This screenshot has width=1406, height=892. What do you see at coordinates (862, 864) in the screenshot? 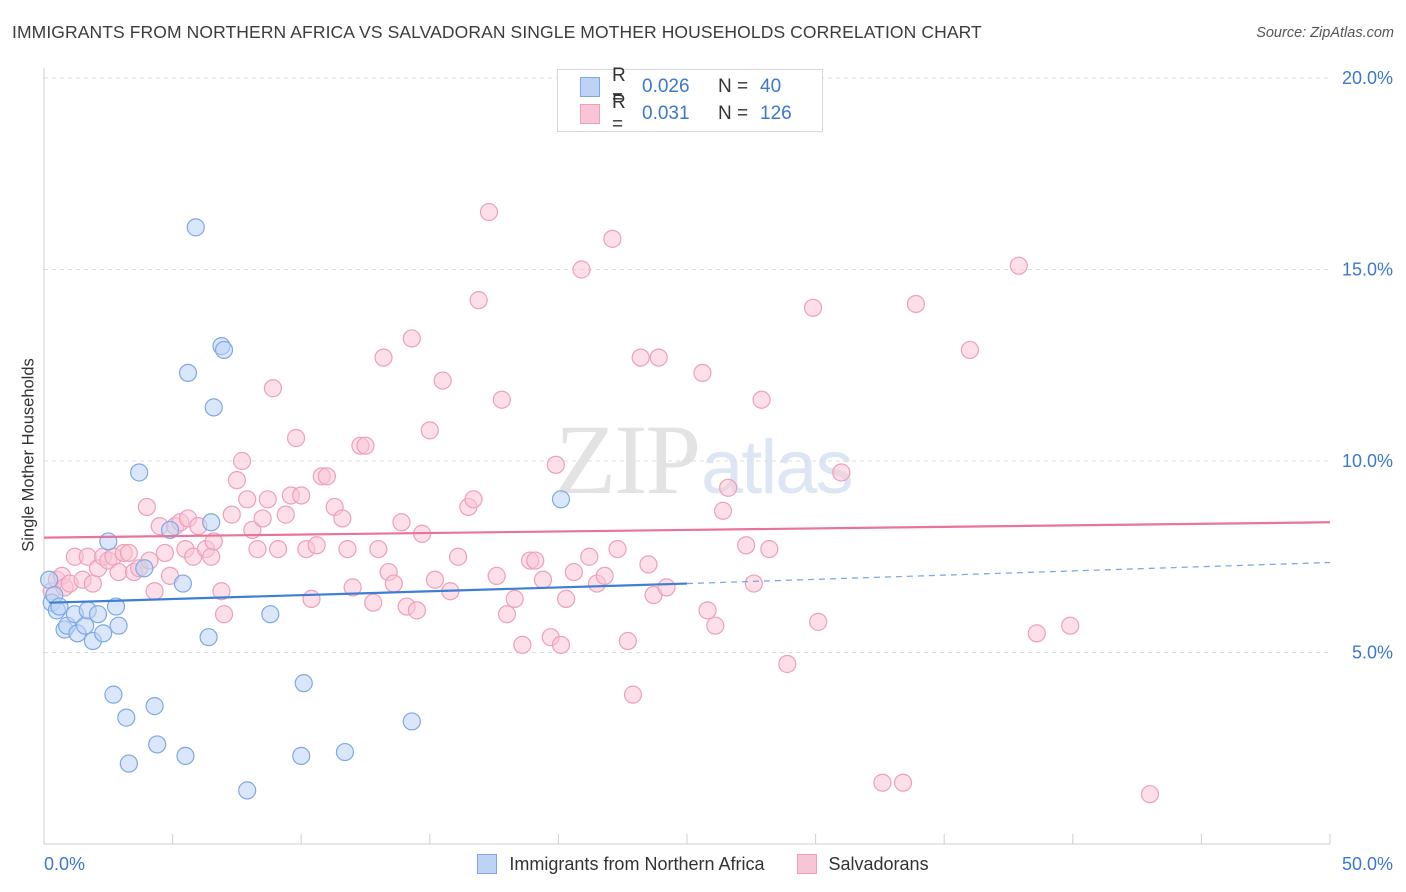
I see `legend-item-salvadorans: Salvadorans` at bounding box center [862, 864].